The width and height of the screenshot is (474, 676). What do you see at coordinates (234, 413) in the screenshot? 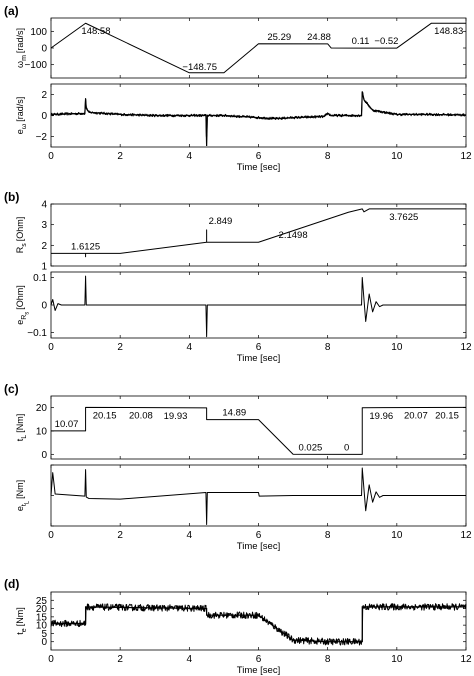
I see `data-annotation: 14.89` at bounding box center [234, 413].